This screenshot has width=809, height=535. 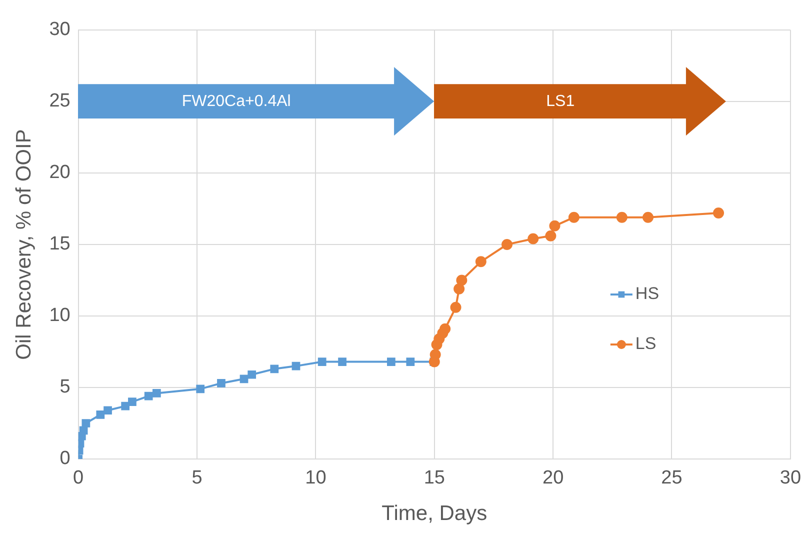 What do you see at coordinates (435, 514) in the screenshot?
I see `x-axis-title: Time, Days` at bounding box center [435, 514].